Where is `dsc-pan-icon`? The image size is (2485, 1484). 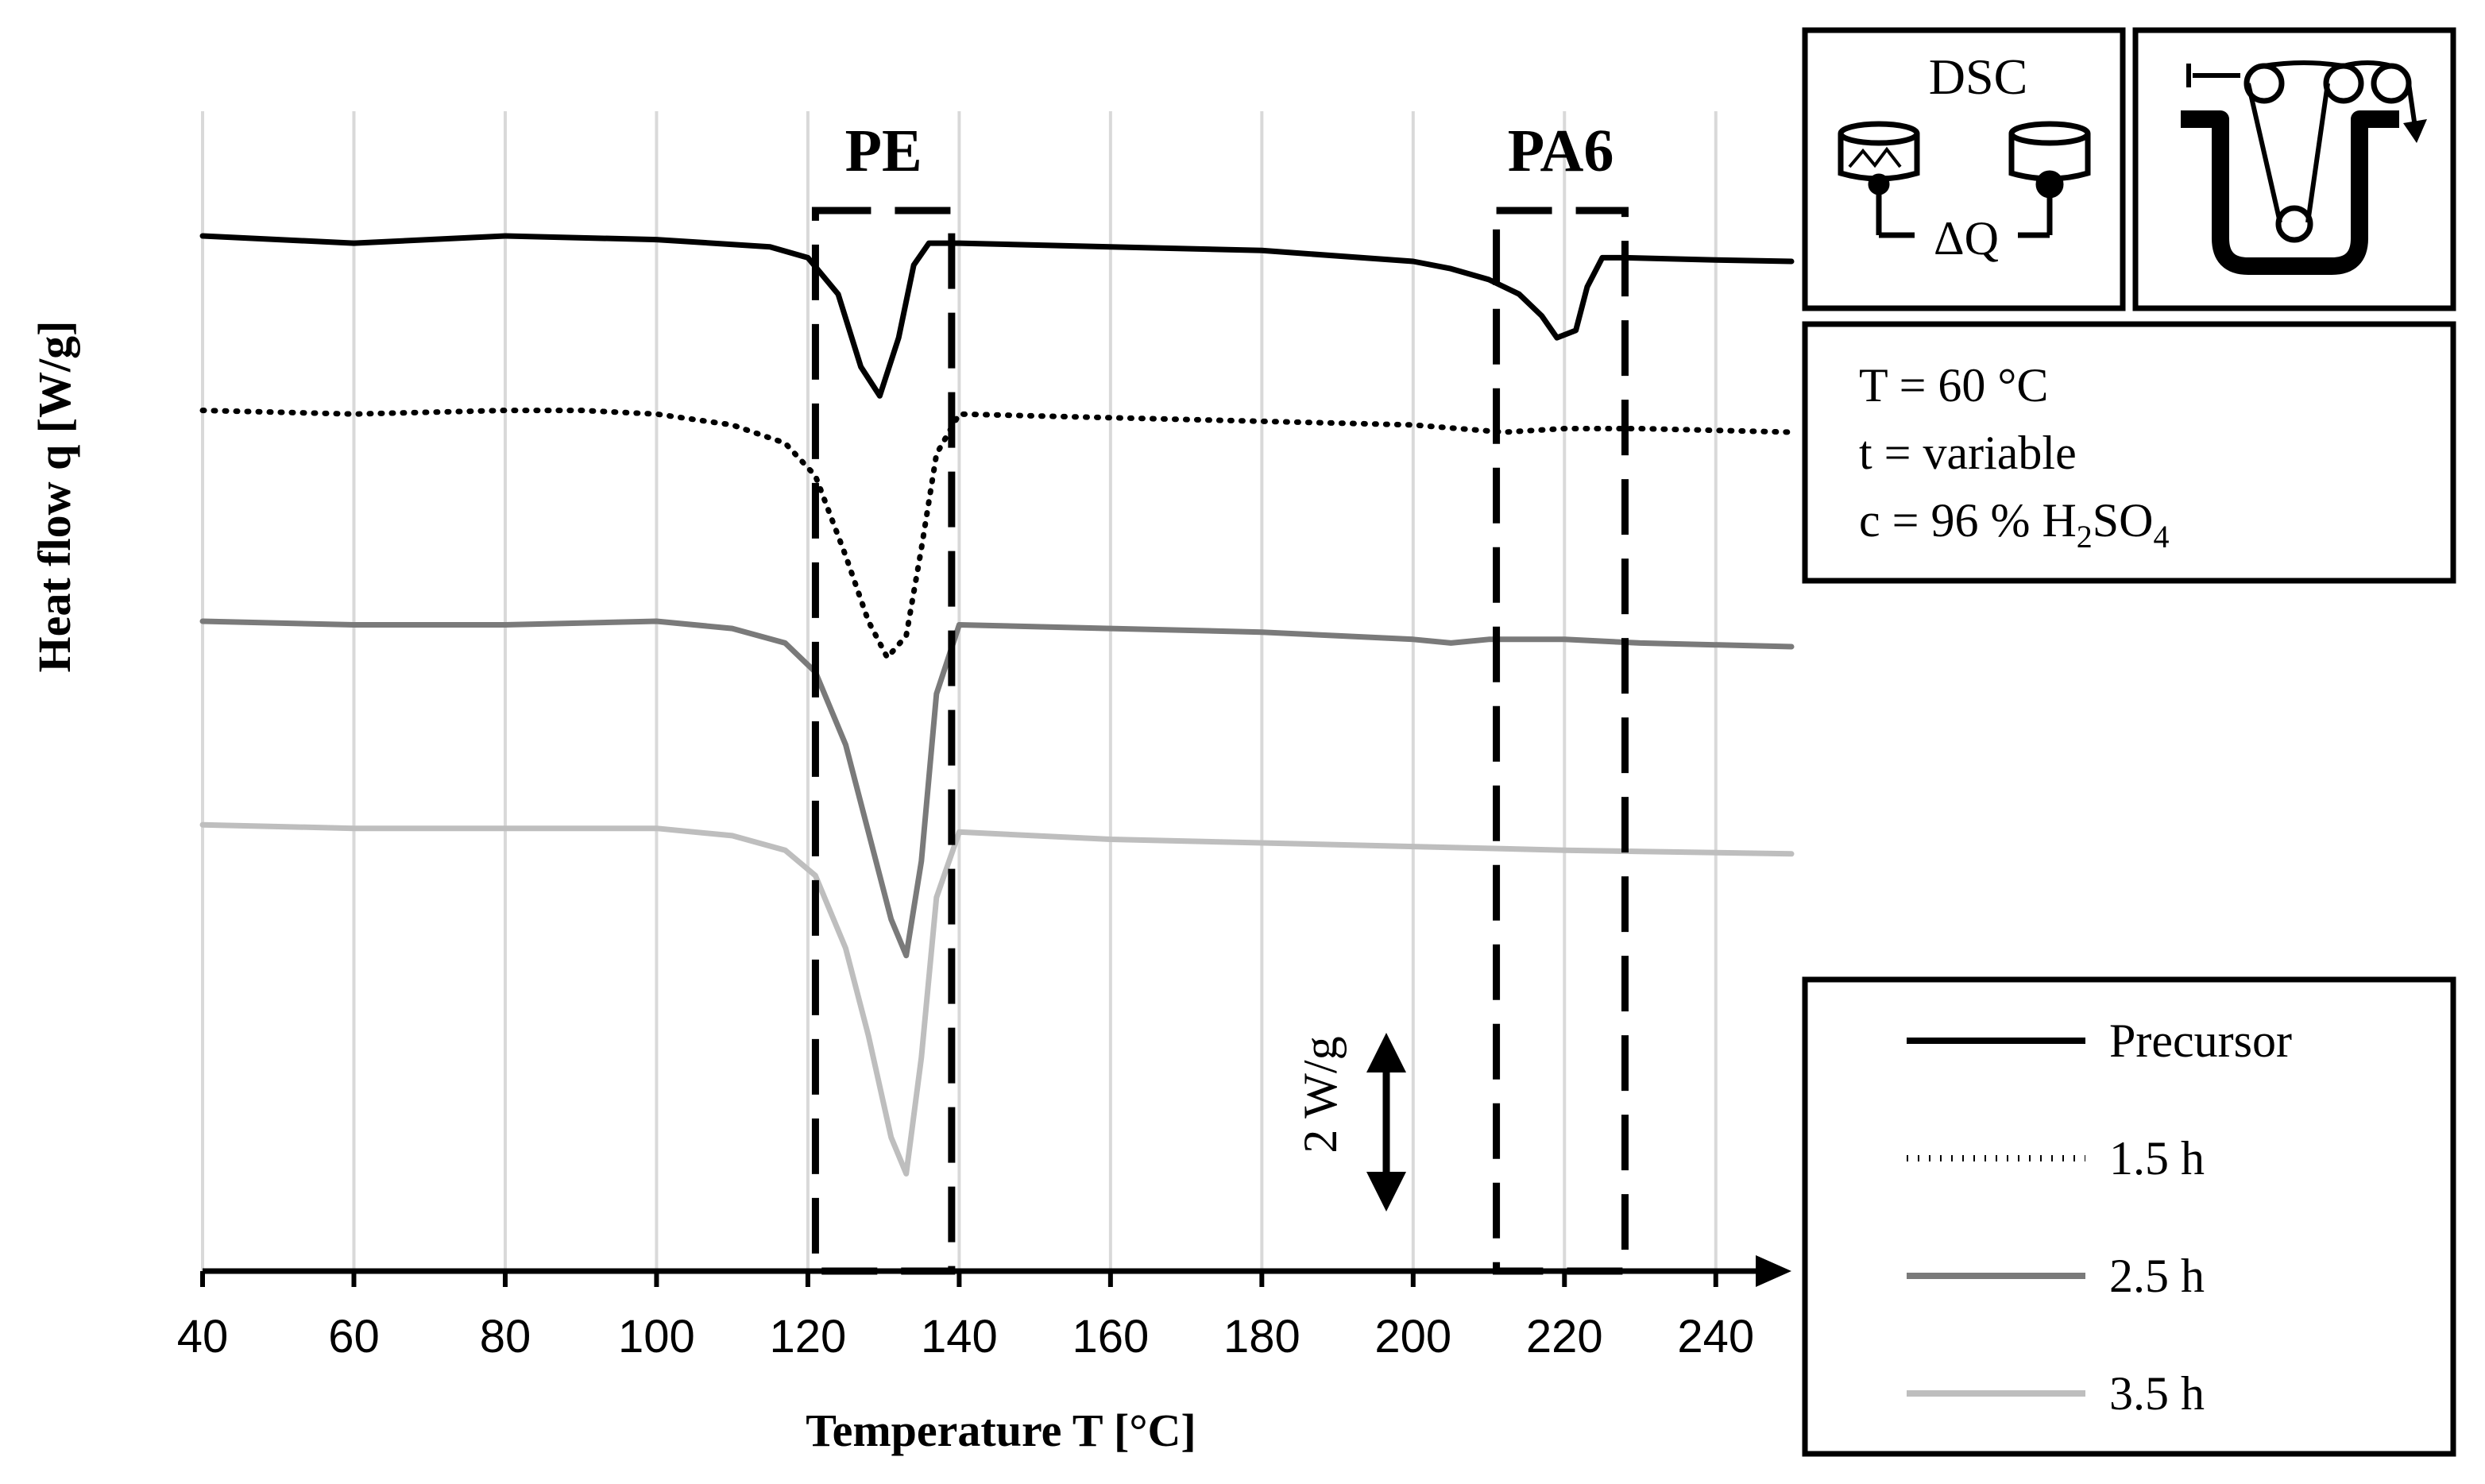
dsc-pan-icon is located at coordinates (1964, 180).